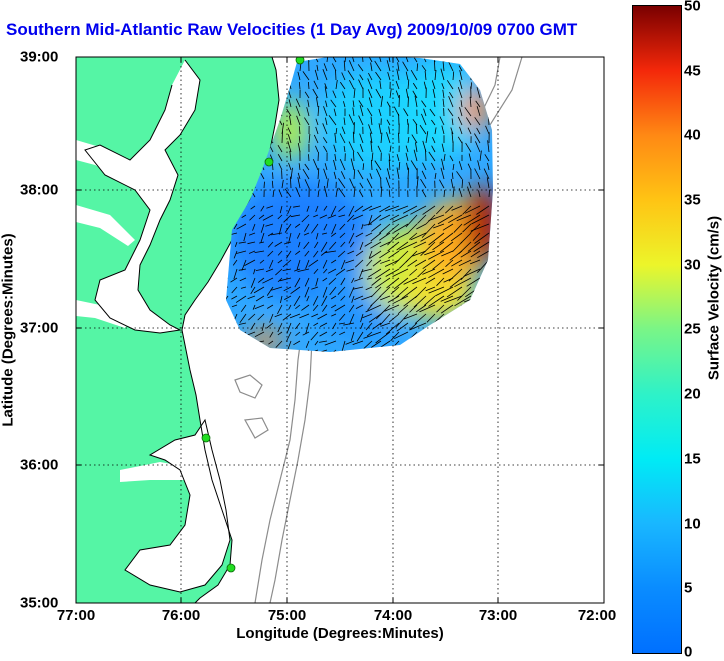 This screenshot has width=724, height=661. I want to click on colorbar-tick: 20, so click(692, 394).